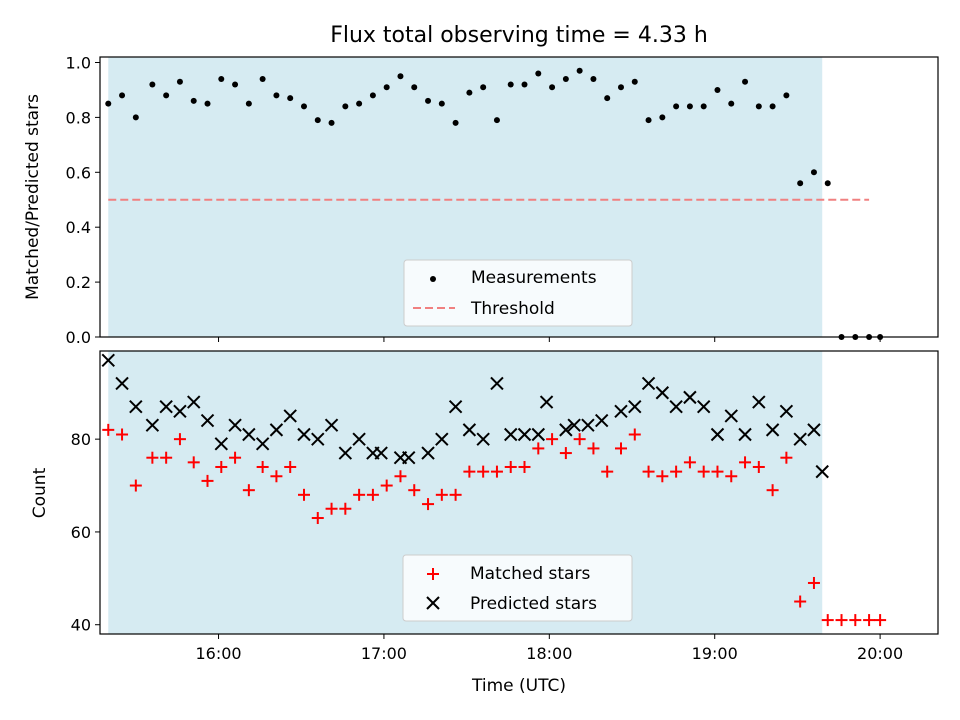 The width and height of the screenshot is (960, 720). I want to click on y-tick-label: 0.6, so click(78, 172).